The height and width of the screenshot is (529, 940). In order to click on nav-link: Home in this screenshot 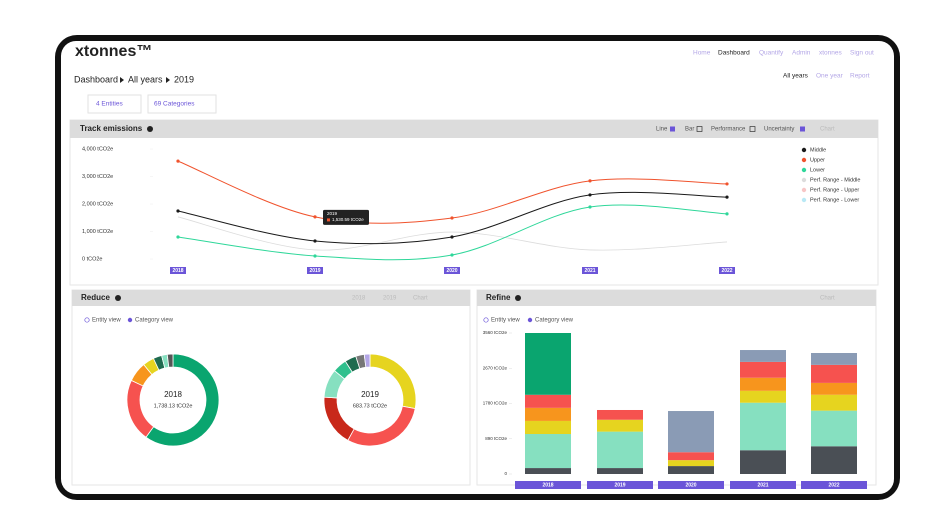, I will do `click(702, 53)`.